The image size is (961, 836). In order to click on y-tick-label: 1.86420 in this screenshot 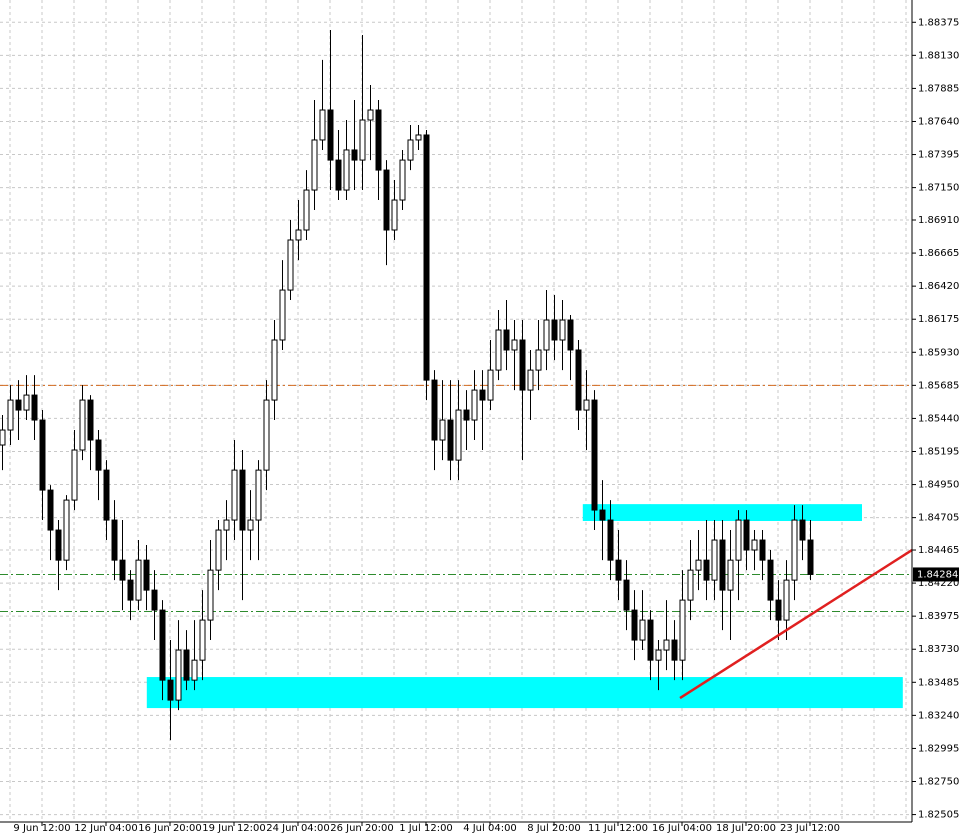, I will do `click(938, 286)`.